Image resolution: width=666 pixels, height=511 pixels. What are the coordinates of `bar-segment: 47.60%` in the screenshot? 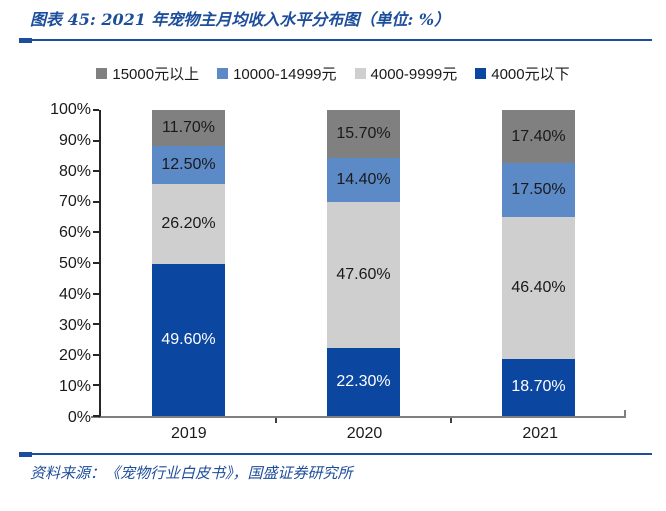 It's located at (363, 275).